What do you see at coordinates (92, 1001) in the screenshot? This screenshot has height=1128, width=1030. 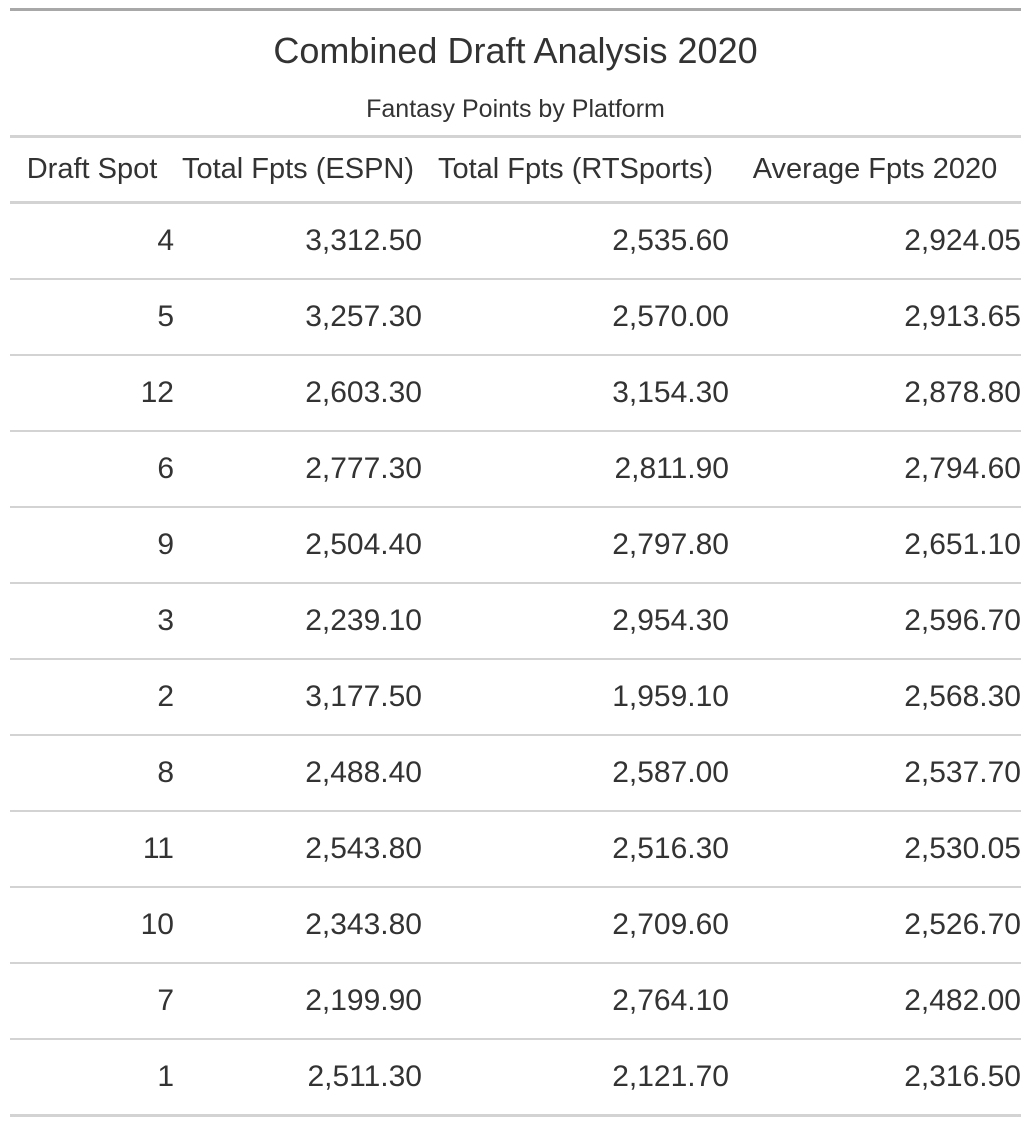 I see `draft-spot-cell: 7` at bounding box center [92, 1001].